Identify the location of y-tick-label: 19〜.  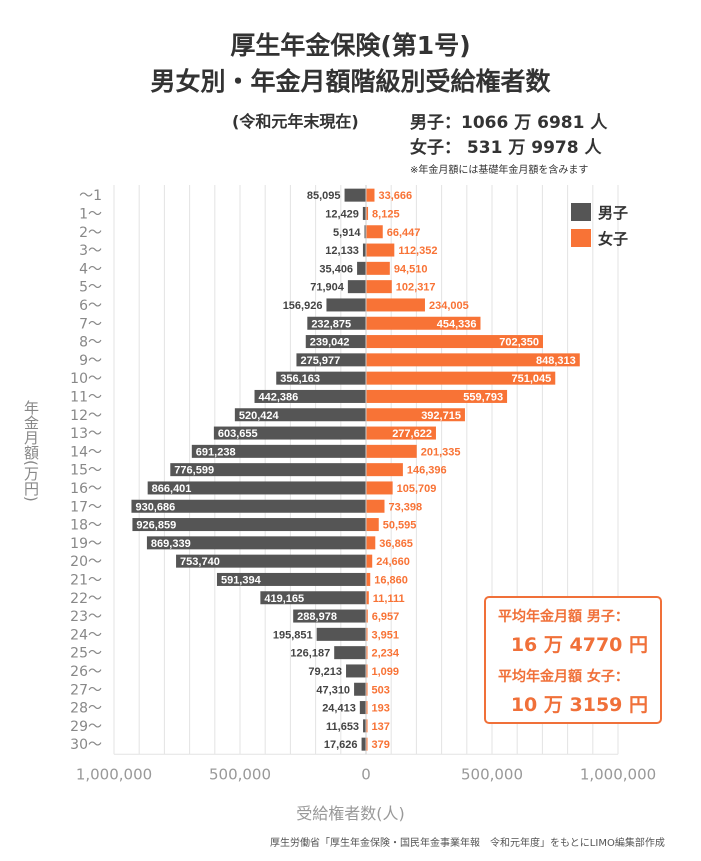
(86, 544).